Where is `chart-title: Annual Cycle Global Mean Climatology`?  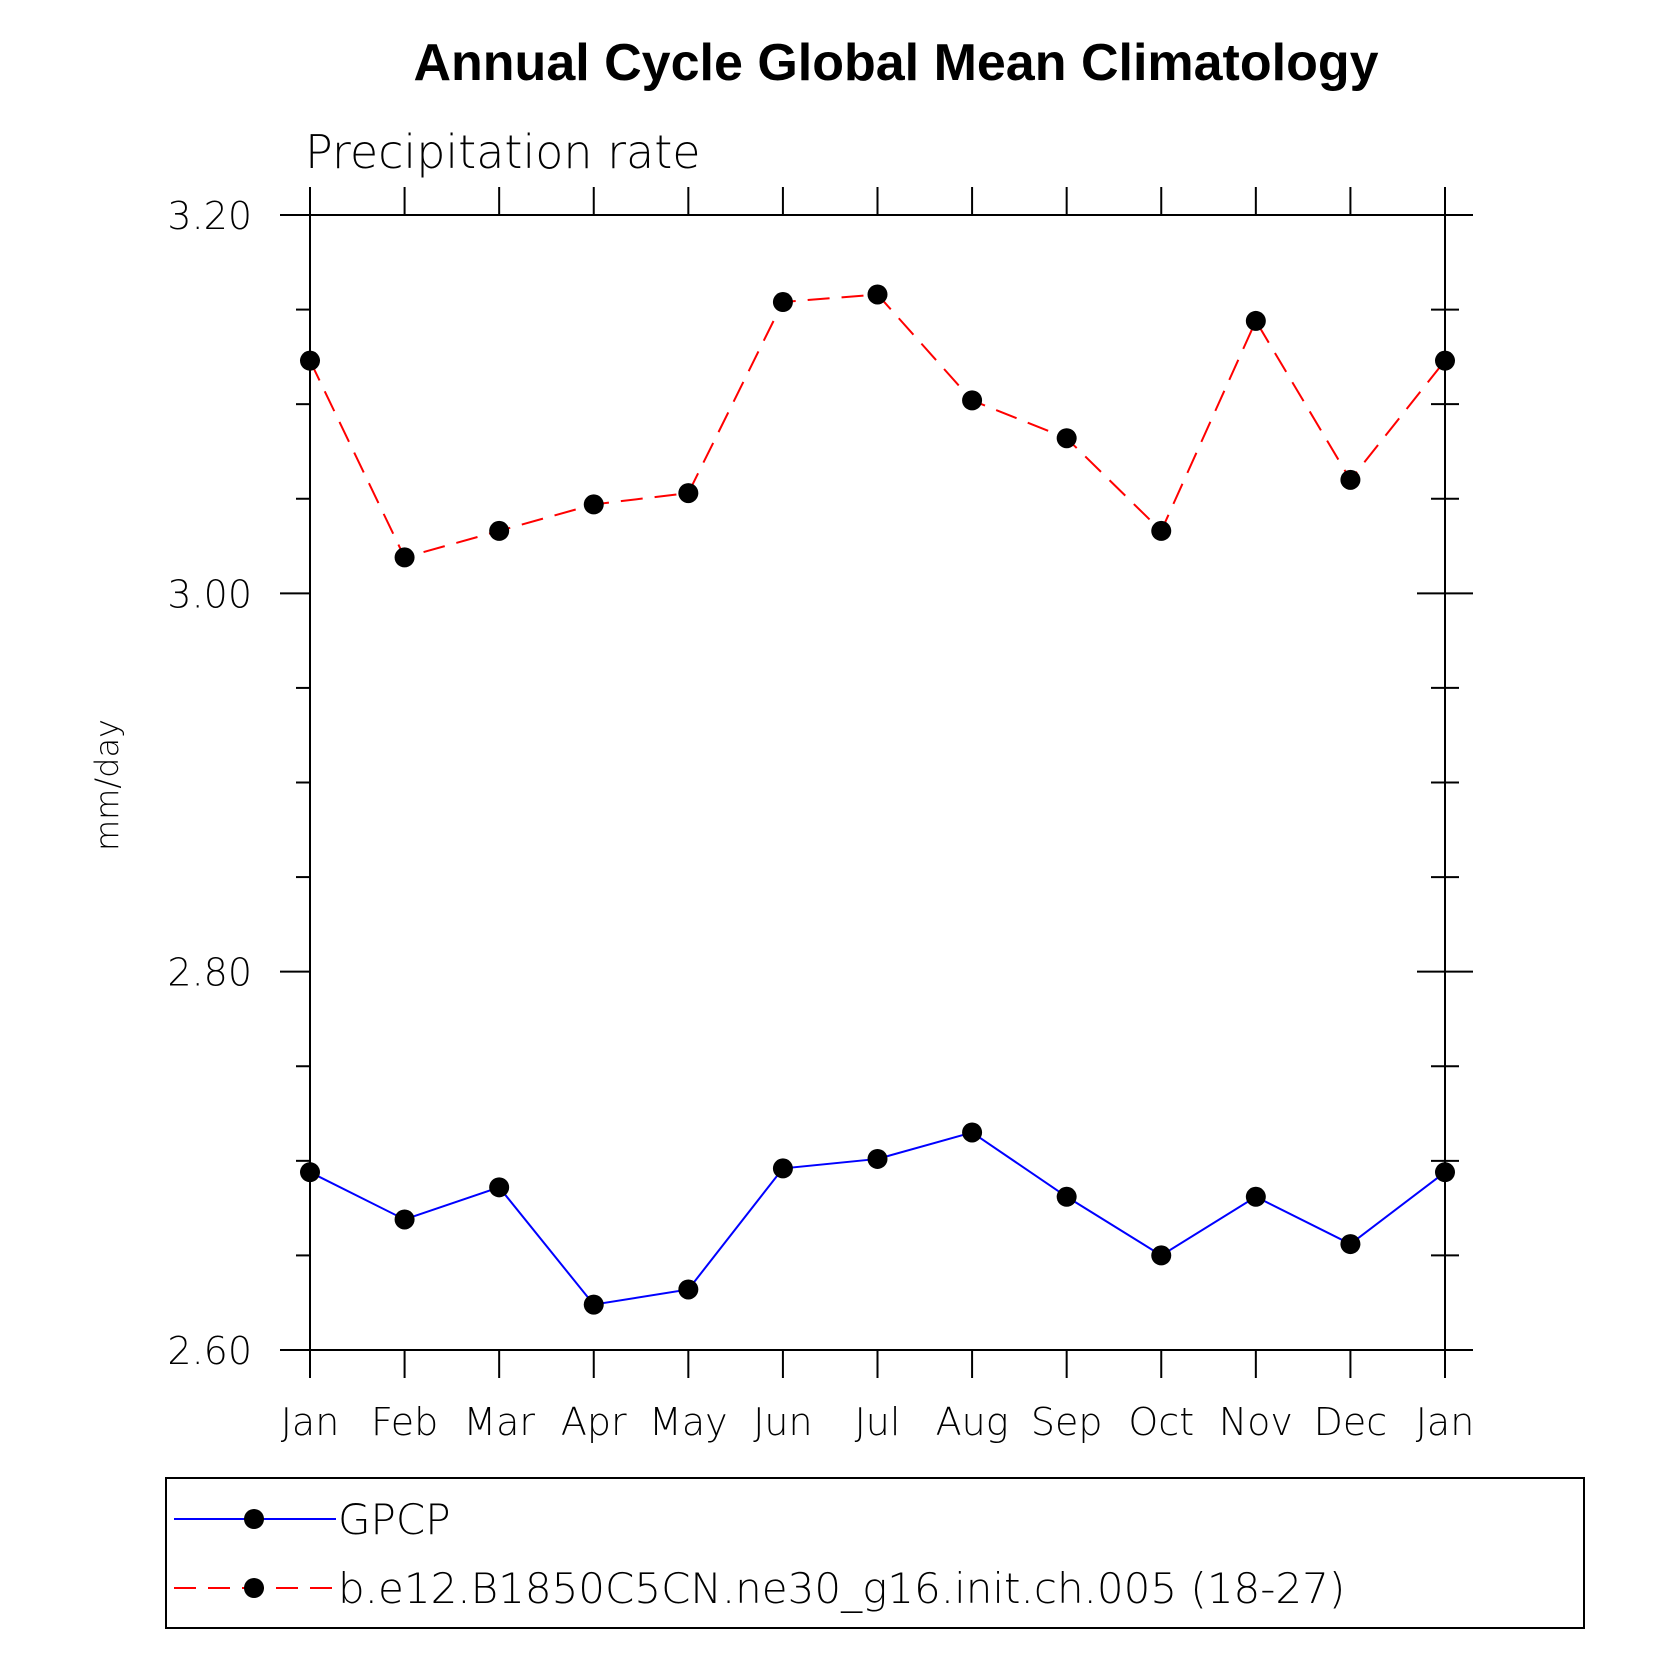 chart-title: Annual Cycle Global Mean Climatology is located at coordinates (895, 63).